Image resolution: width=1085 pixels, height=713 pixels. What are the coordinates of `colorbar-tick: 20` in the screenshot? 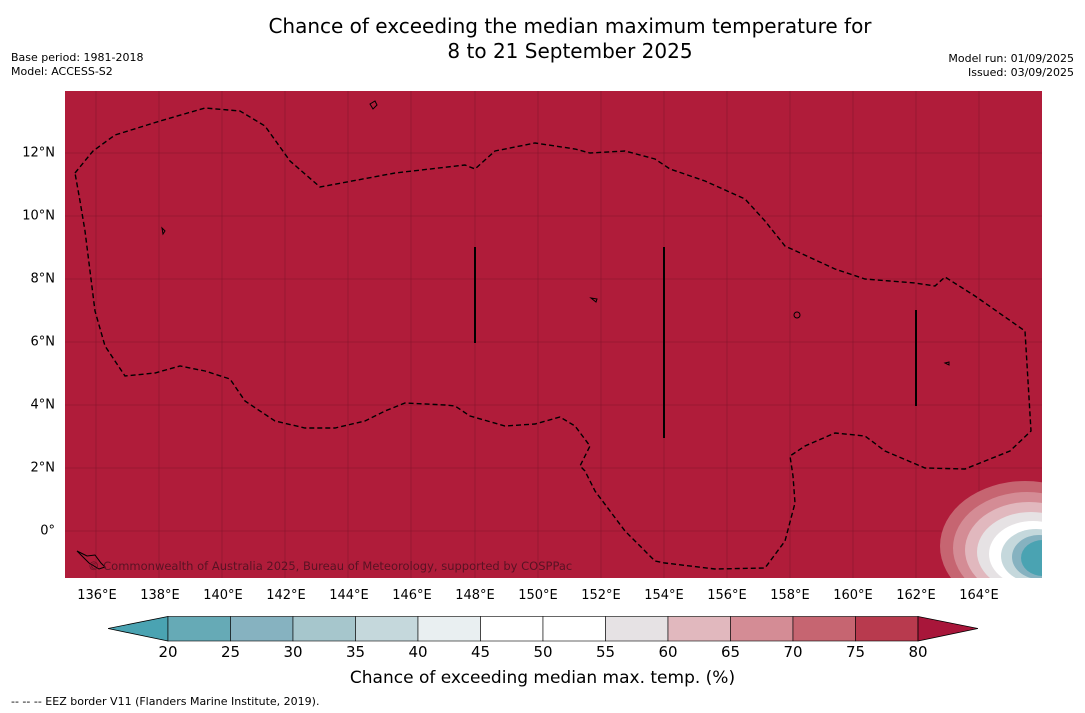 It's located at (168, 652).